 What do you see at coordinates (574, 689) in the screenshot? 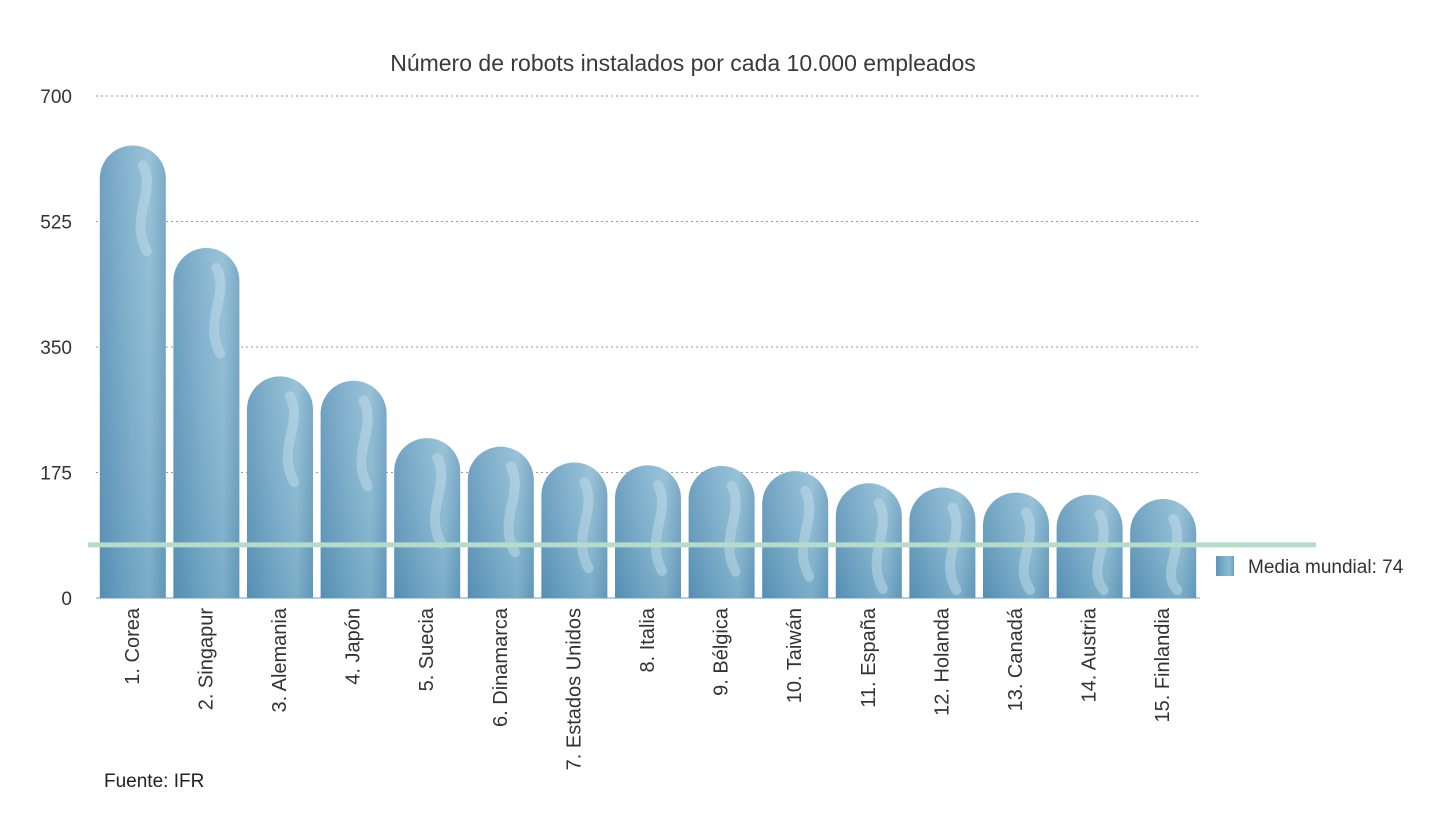
I see `x-tick-label: 7. Estados Unidos` at bounding box center [574, 689].